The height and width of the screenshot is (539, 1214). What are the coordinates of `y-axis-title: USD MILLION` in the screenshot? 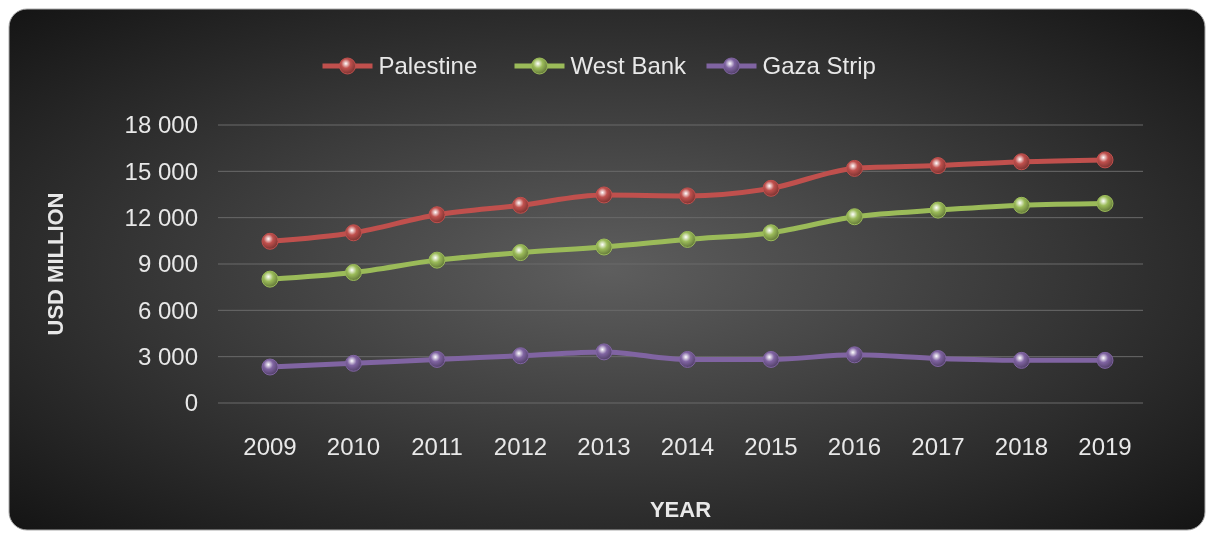 It's located at (55, 264).